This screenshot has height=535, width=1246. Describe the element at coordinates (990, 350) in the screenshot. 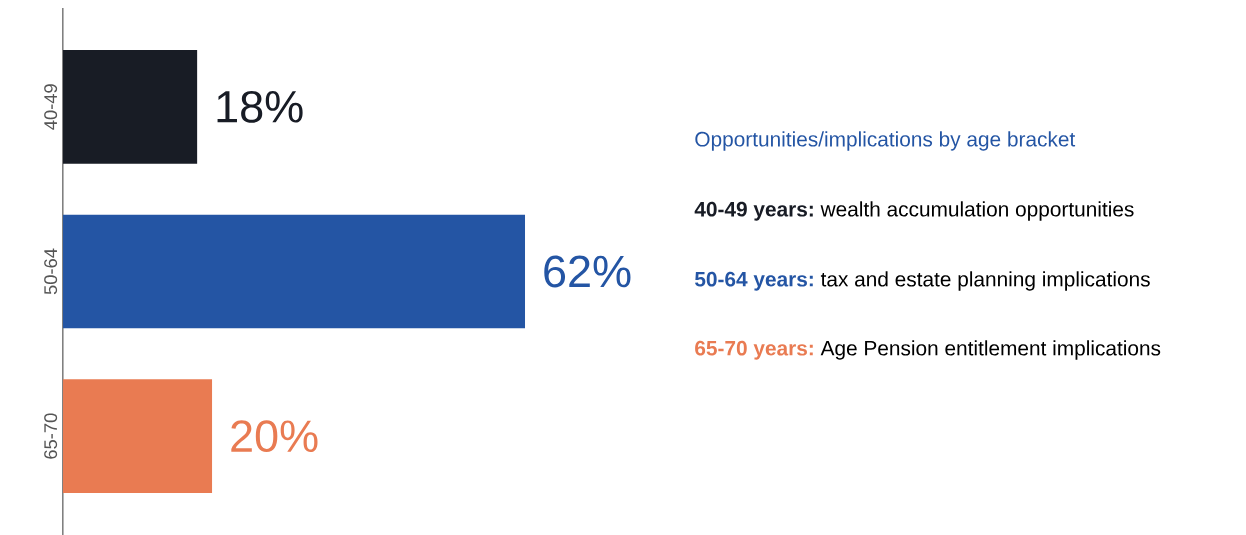

I see `text: Age Pension entitlement implications` at that location.